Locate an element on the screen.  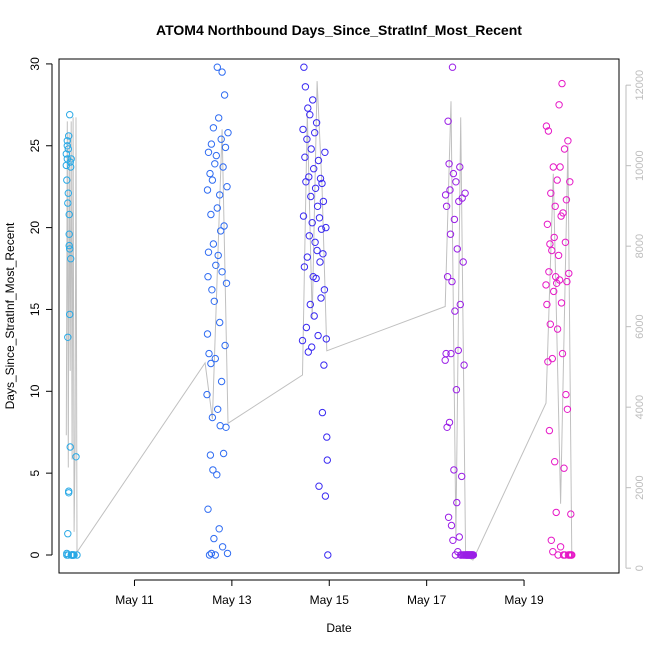
x-tick-label: May 19 is located at coordinates (524, 600).